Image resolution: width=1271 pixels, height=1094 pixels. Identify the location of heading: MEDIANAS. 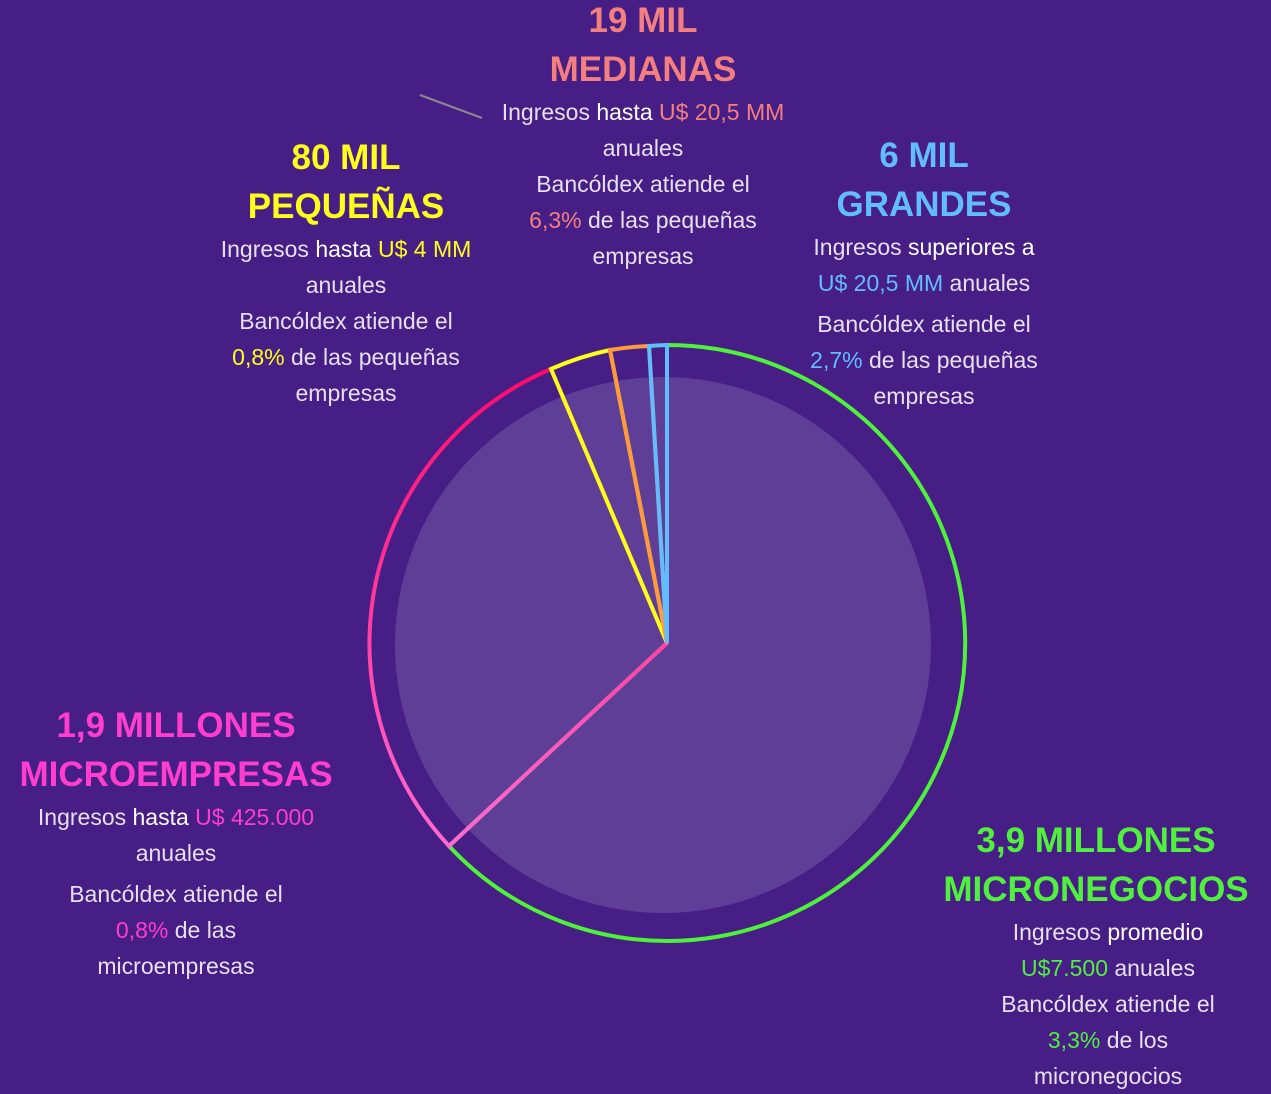
(643, 69).